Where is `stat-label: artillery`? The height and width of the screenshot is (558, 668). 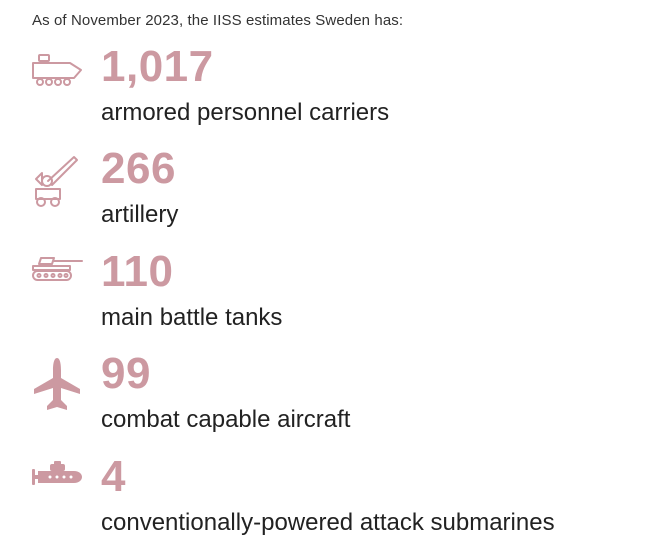 stat-label: artillery is located at coordinates (140, 214).